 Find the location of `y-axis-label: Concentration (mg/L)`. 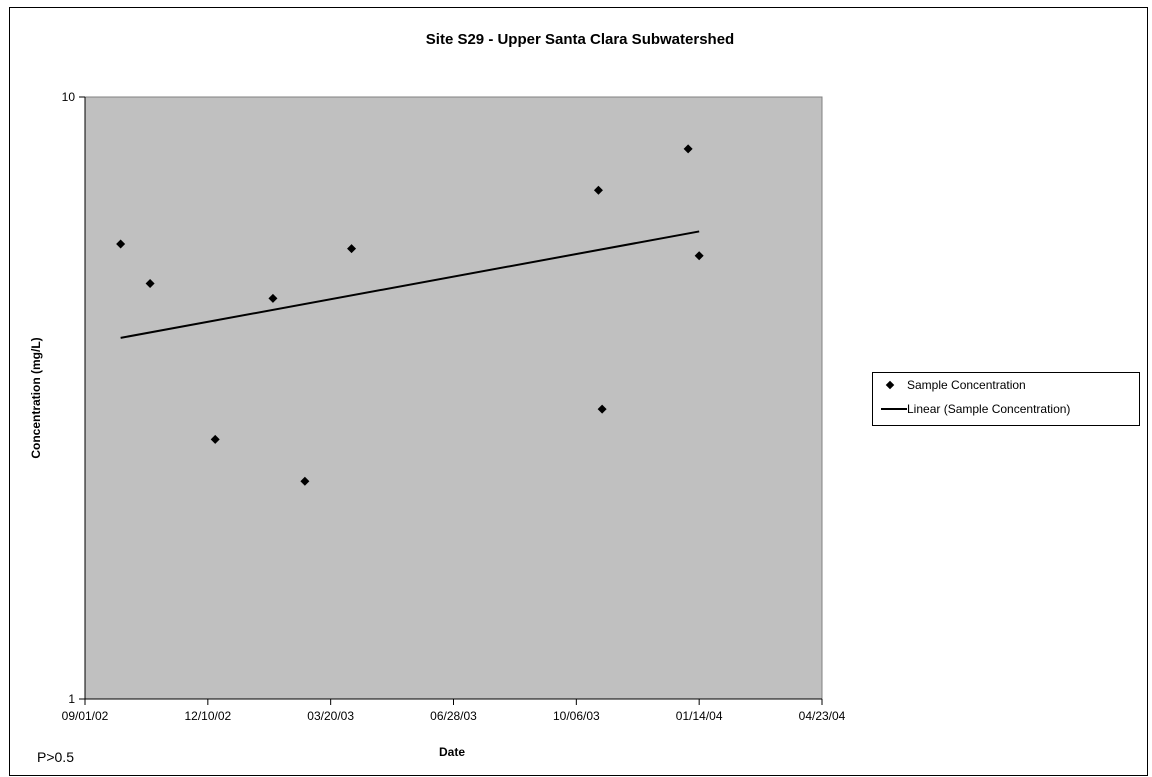

y-axis-label: Concentration (mg/L) is located at coordinates (36, 397).